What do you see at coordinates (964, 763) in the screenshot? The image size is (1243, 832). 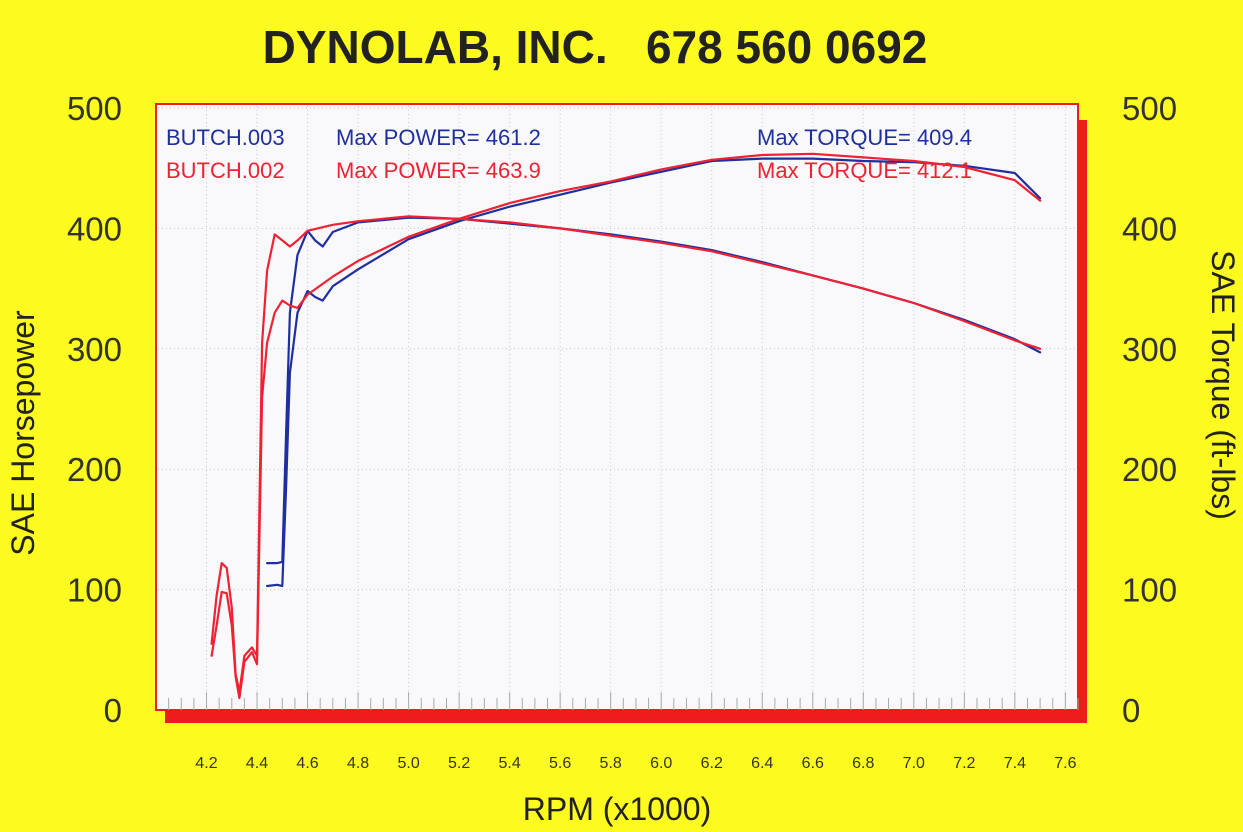 I see `x-tick-label: 7.2` at bounding box center [964, 763].